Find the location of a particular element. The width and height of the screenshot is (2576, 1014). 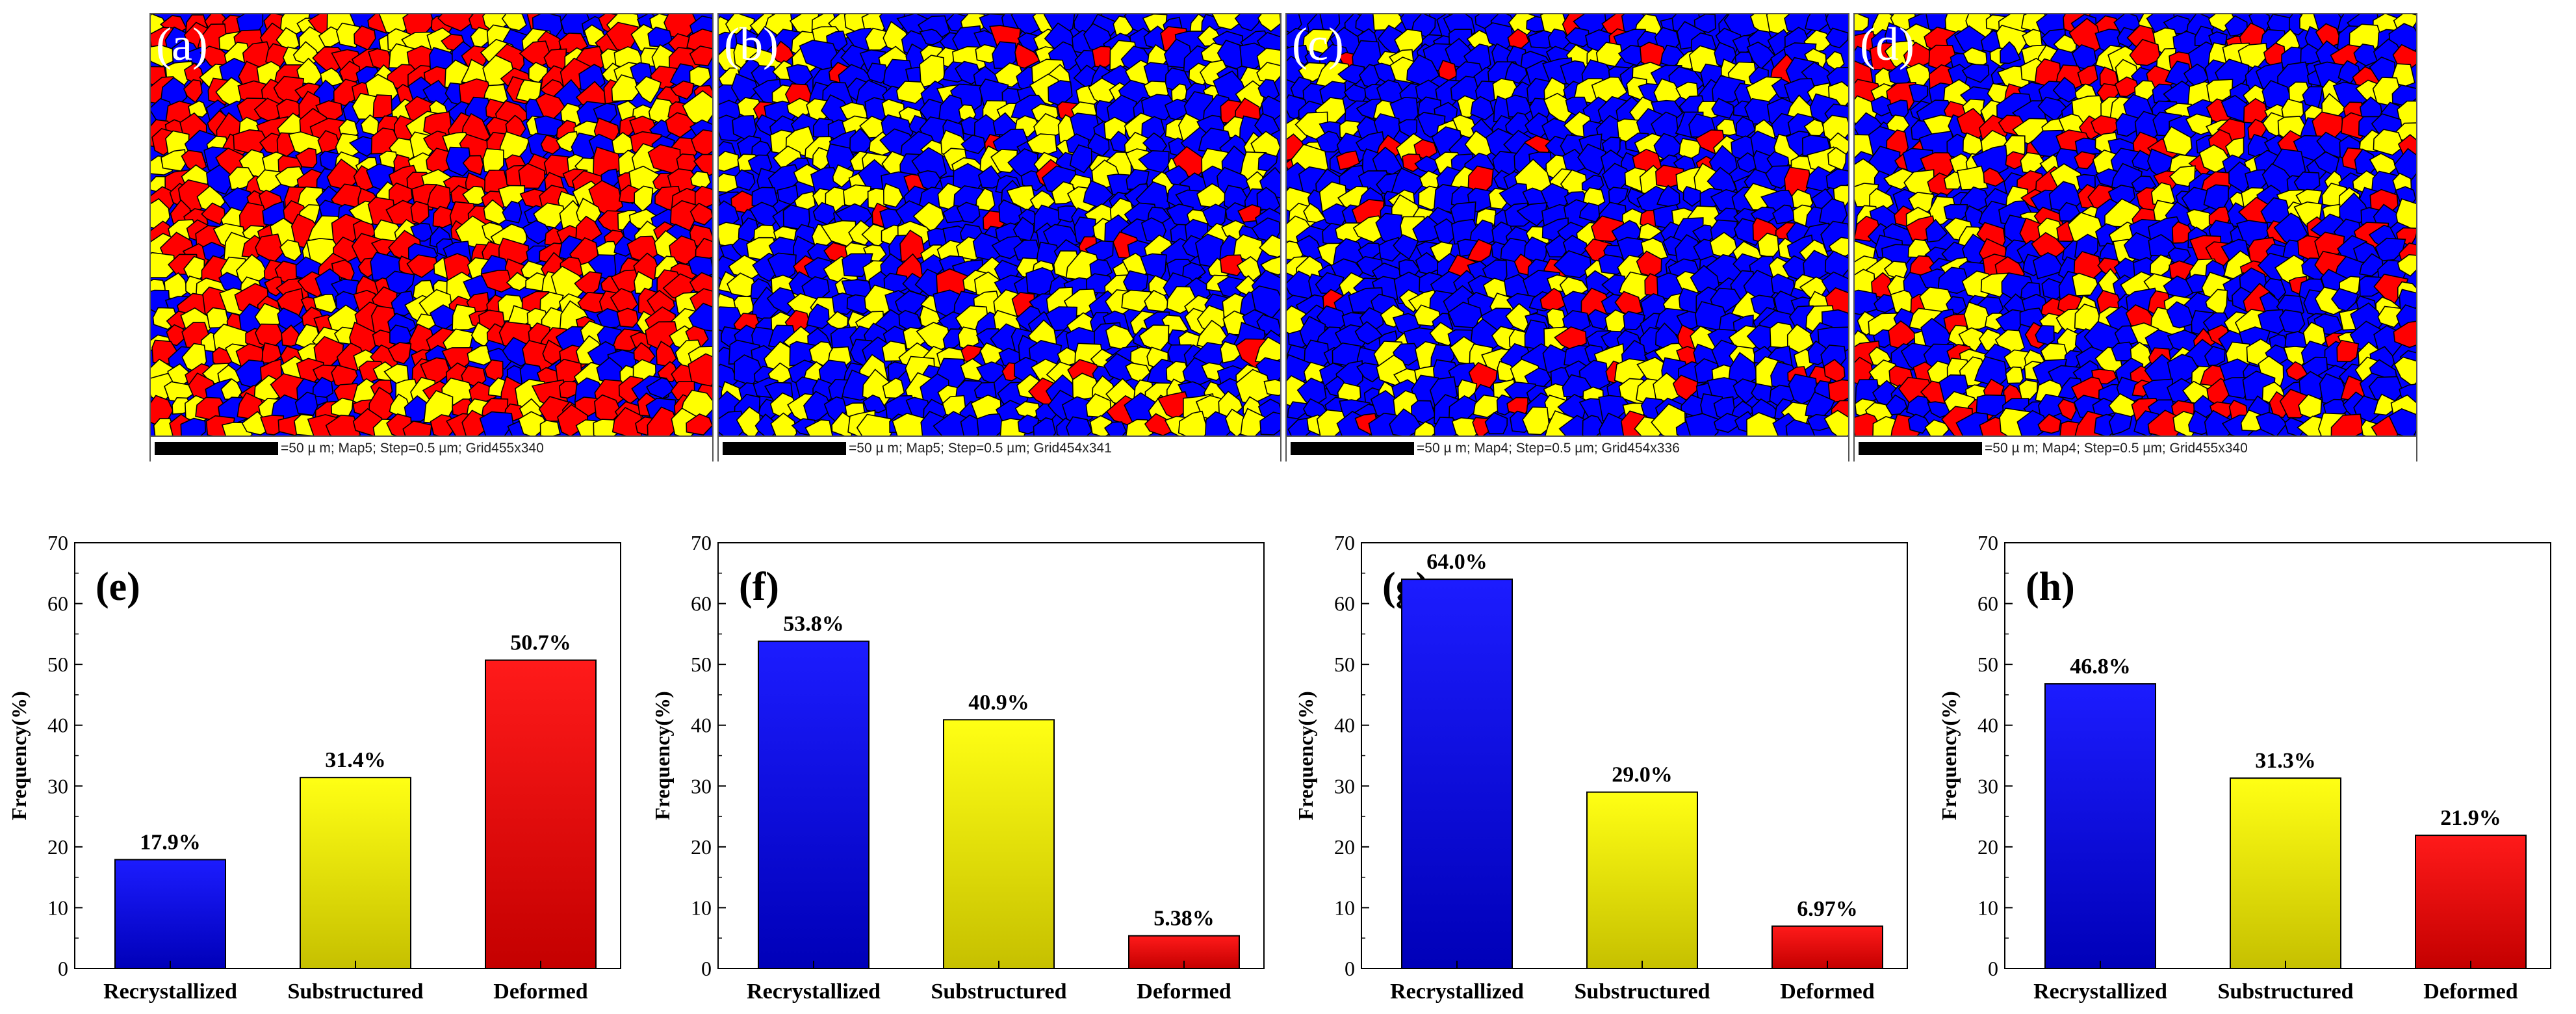

data-label: 29.0% is located at coordinates (1642, 775).